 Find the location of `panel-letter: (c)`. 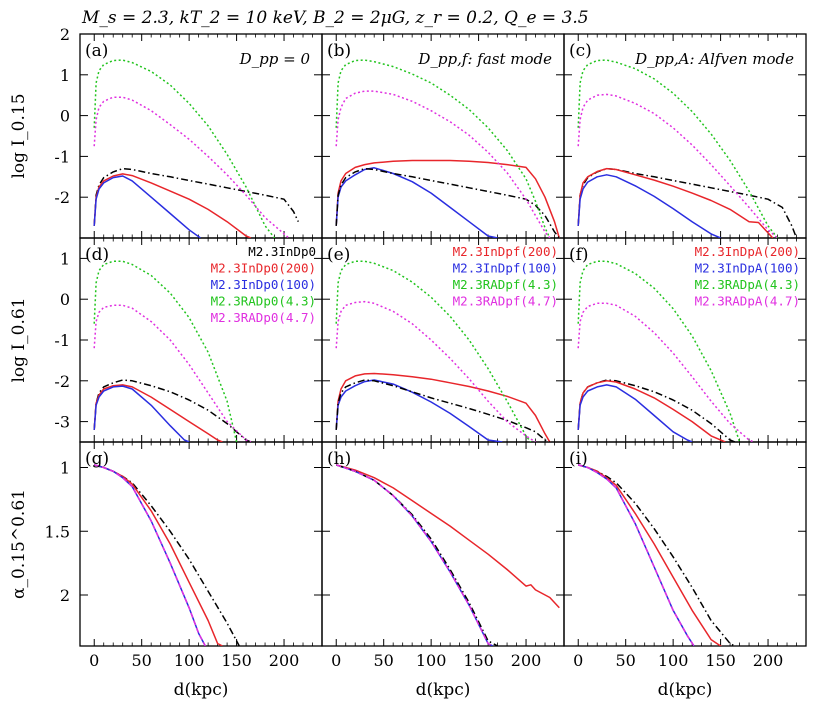

panel-letter: (c) is located at coordinates (580, 51).